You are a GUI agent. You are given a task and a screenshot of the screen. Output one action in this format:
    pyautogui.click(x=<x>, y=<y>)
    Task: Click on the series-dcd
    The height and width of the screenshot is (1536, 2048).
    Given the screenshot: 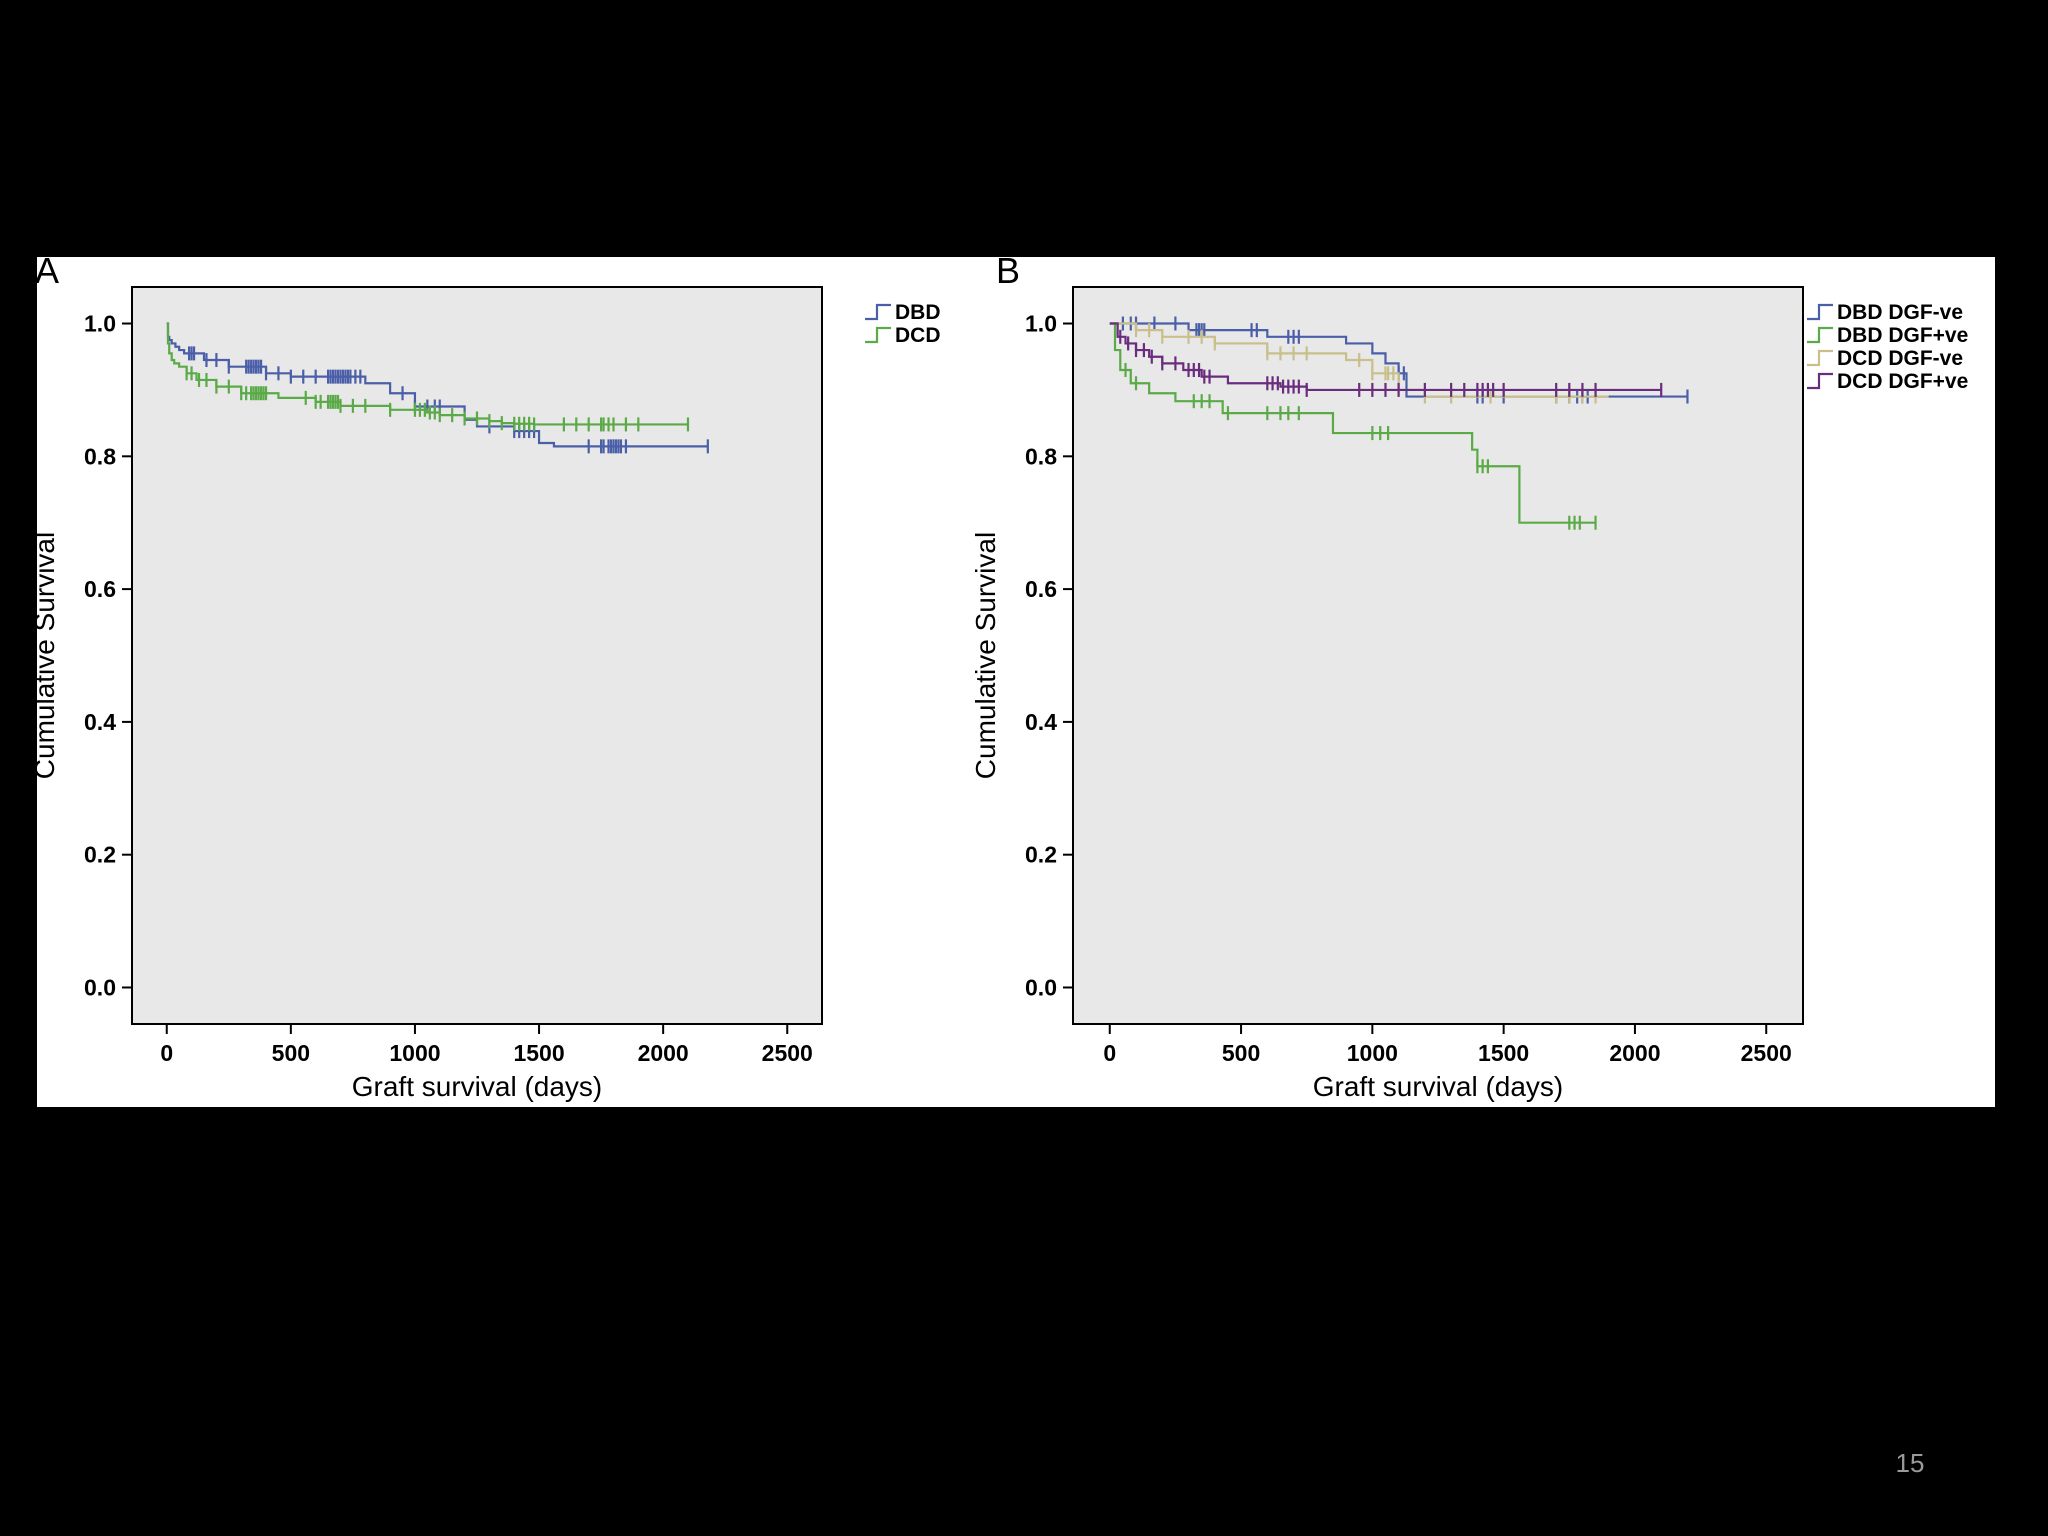 What is the action you would take?
    pyautogui.click(x=428, y=377)
    